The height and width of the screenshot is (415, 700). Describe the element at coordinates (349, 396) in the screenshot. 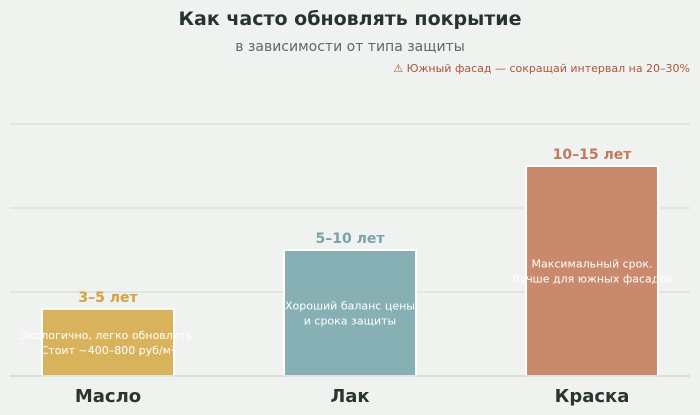

I see `category-label: Лак` at that location.